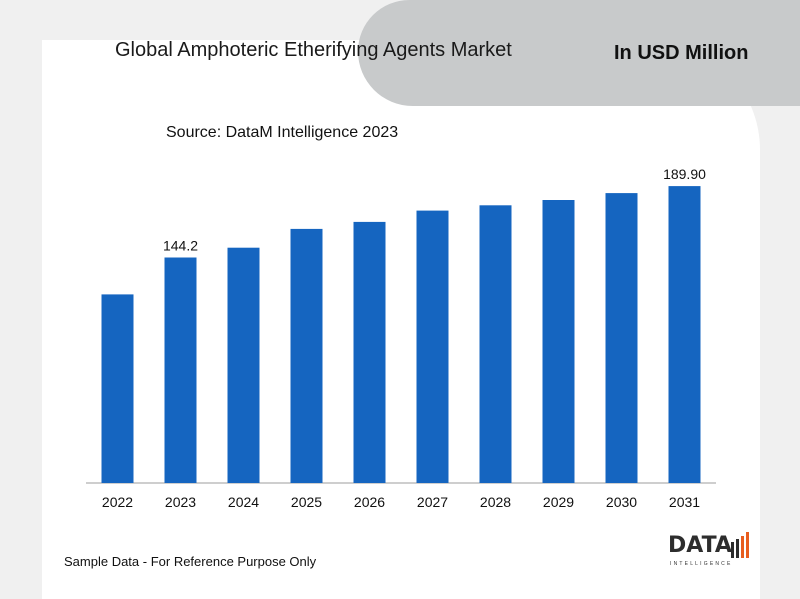 This screenshot has height=599, width=800. I want to click on x-tick-label-2029: 2029, so click(558, 502).